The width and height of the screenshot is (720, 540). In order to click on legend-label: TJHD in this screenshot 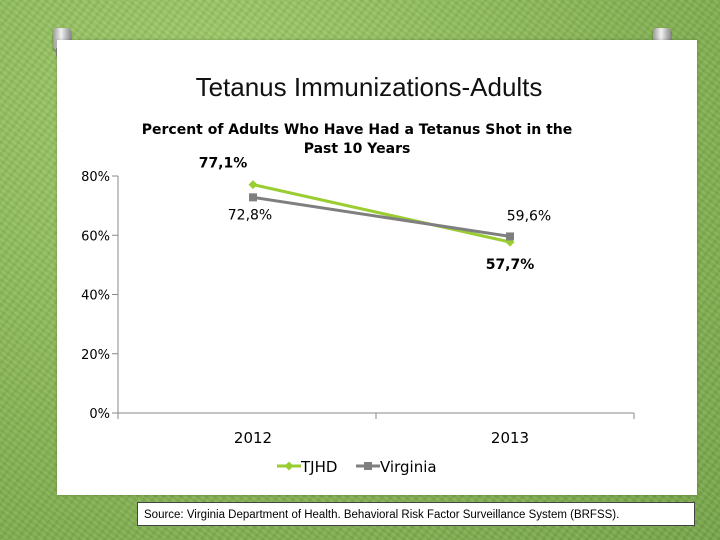, I will do `click(318, 467)`.